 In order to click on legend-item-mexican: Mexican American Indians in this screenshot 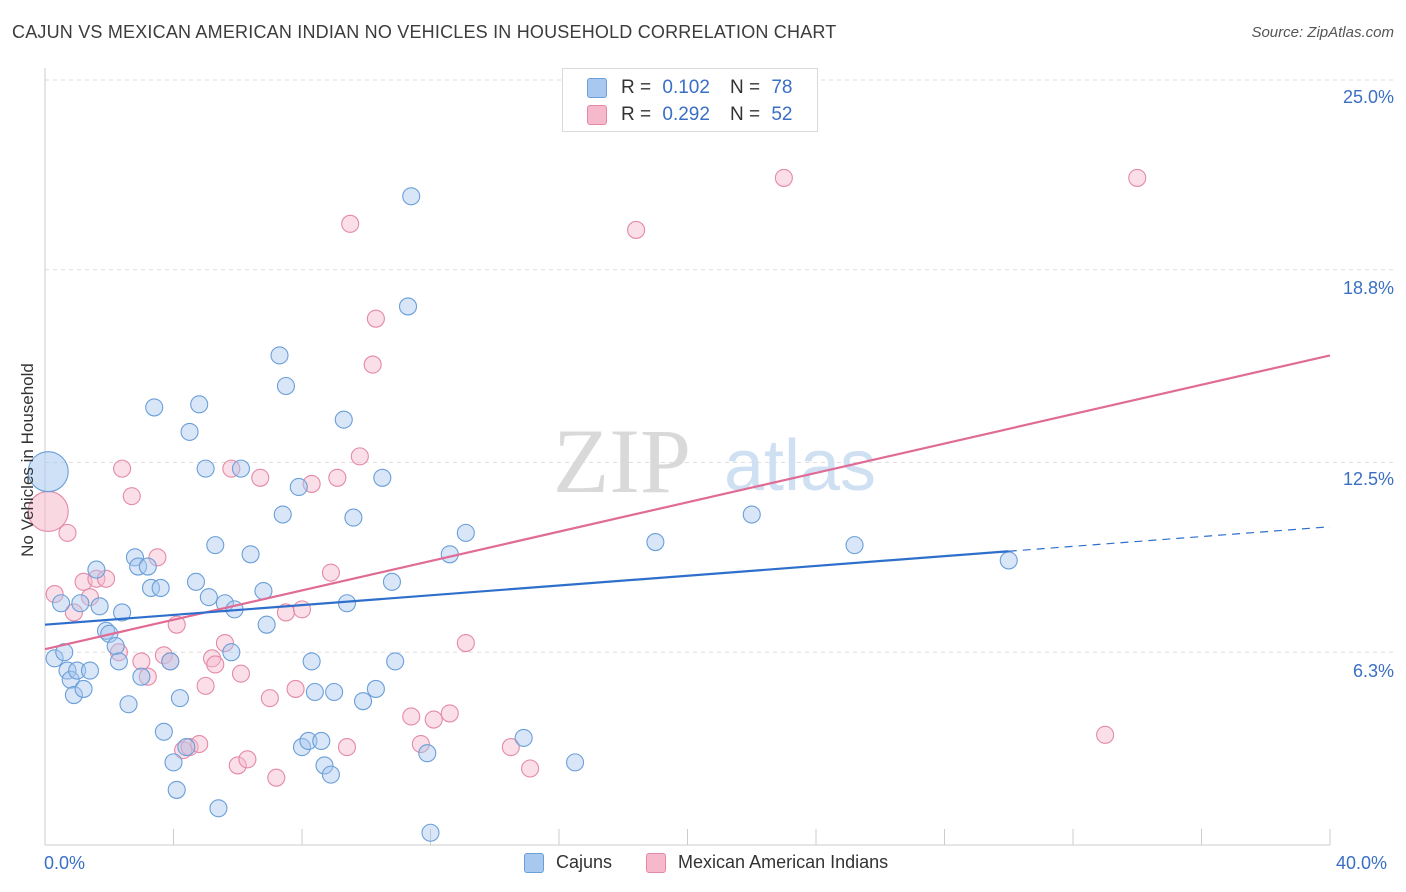, I will do `click(767, 862)`.